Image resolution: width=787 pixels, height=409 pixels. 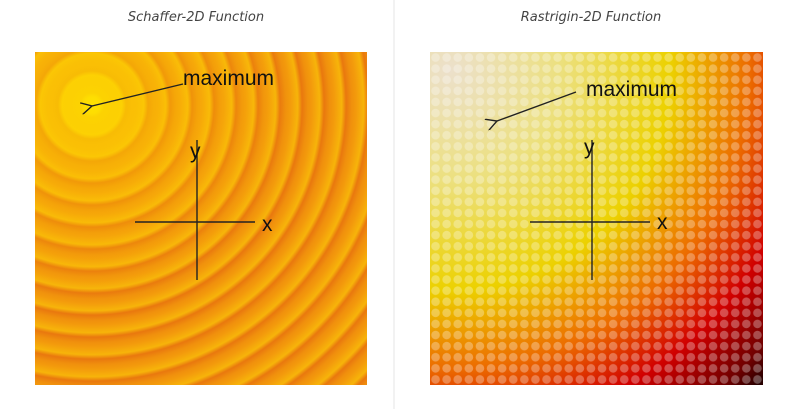 I want to click on panel-title: Rastrigin-2D Function, so click(x=591, y=17).